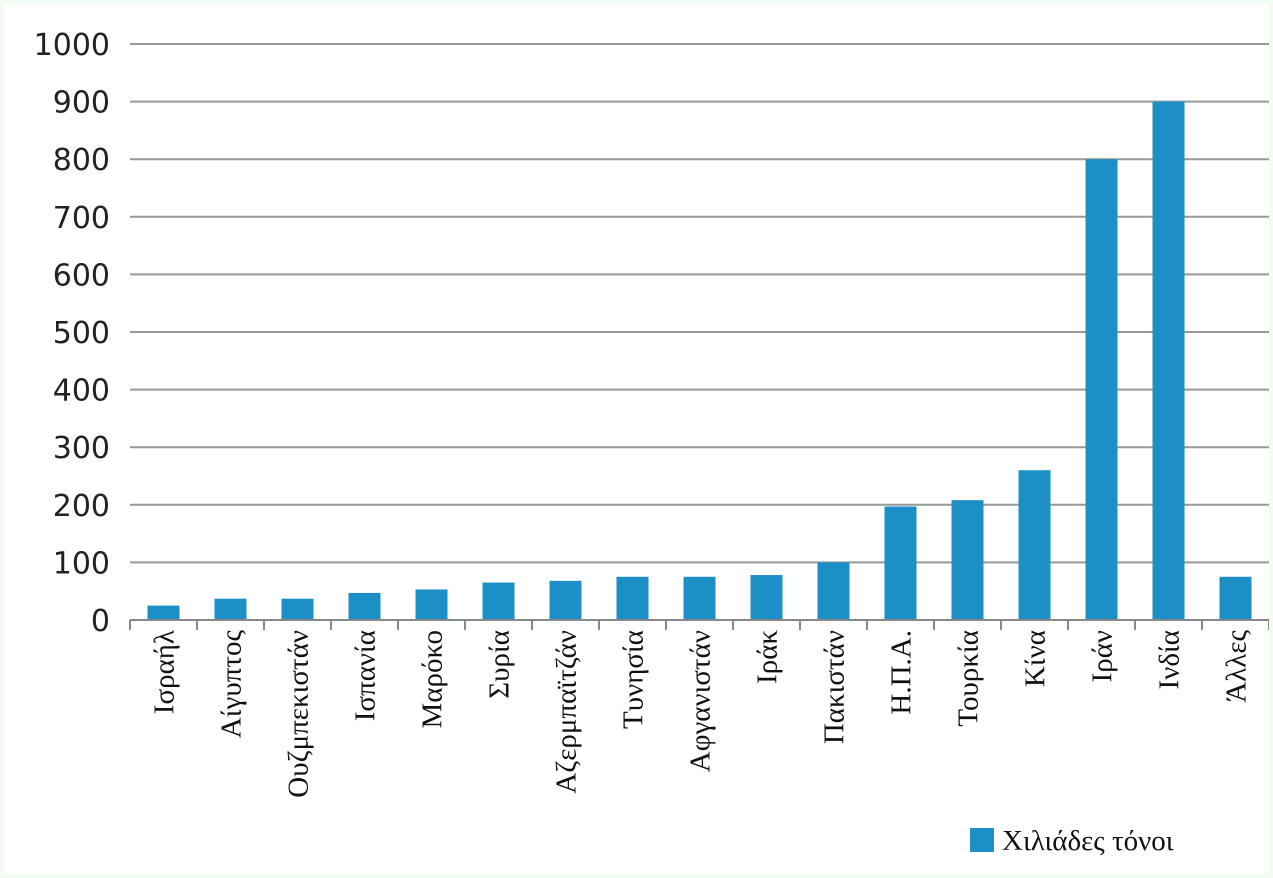 This screenshot has width=1273, height=878. I want to click on x-tick-label: Συρία, so click(500, 664).